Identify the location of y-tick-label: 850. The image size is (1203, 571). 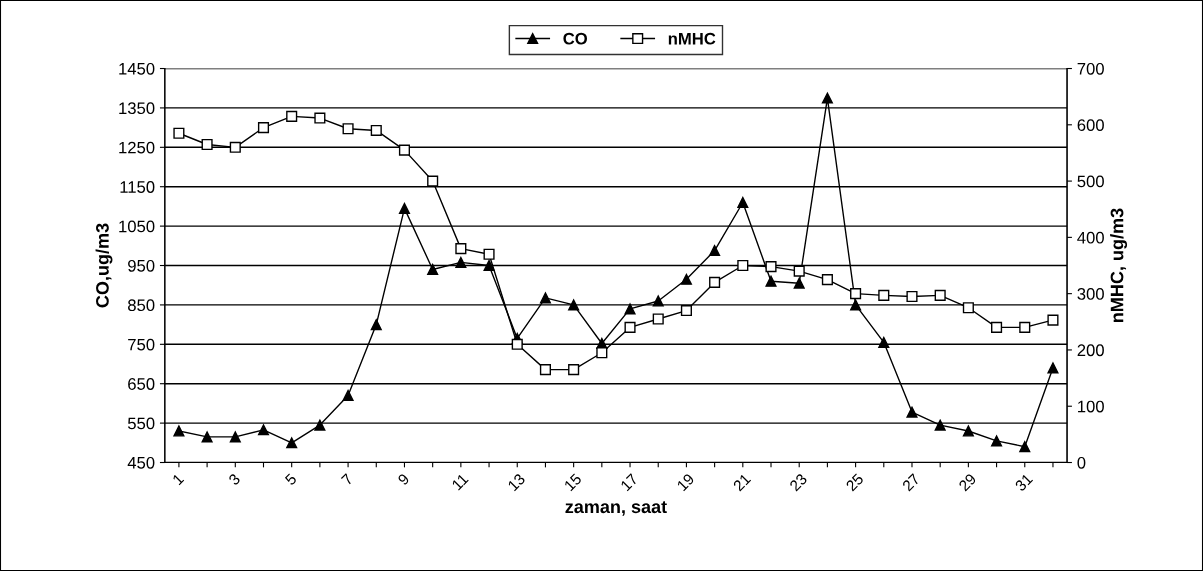
(141, 305).